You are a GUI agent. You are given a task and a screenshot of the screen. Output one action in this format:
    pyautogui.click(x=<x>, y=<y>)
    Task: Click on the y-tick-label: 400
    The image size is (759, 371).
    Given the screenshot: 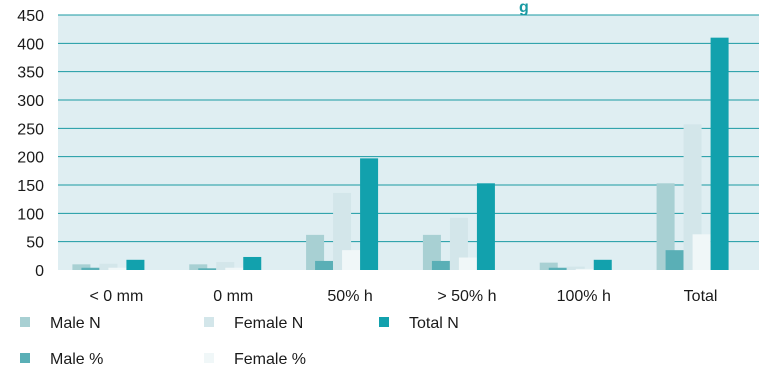 What is the action you would take?
    pyautogui.click(x=30, y=44)
    